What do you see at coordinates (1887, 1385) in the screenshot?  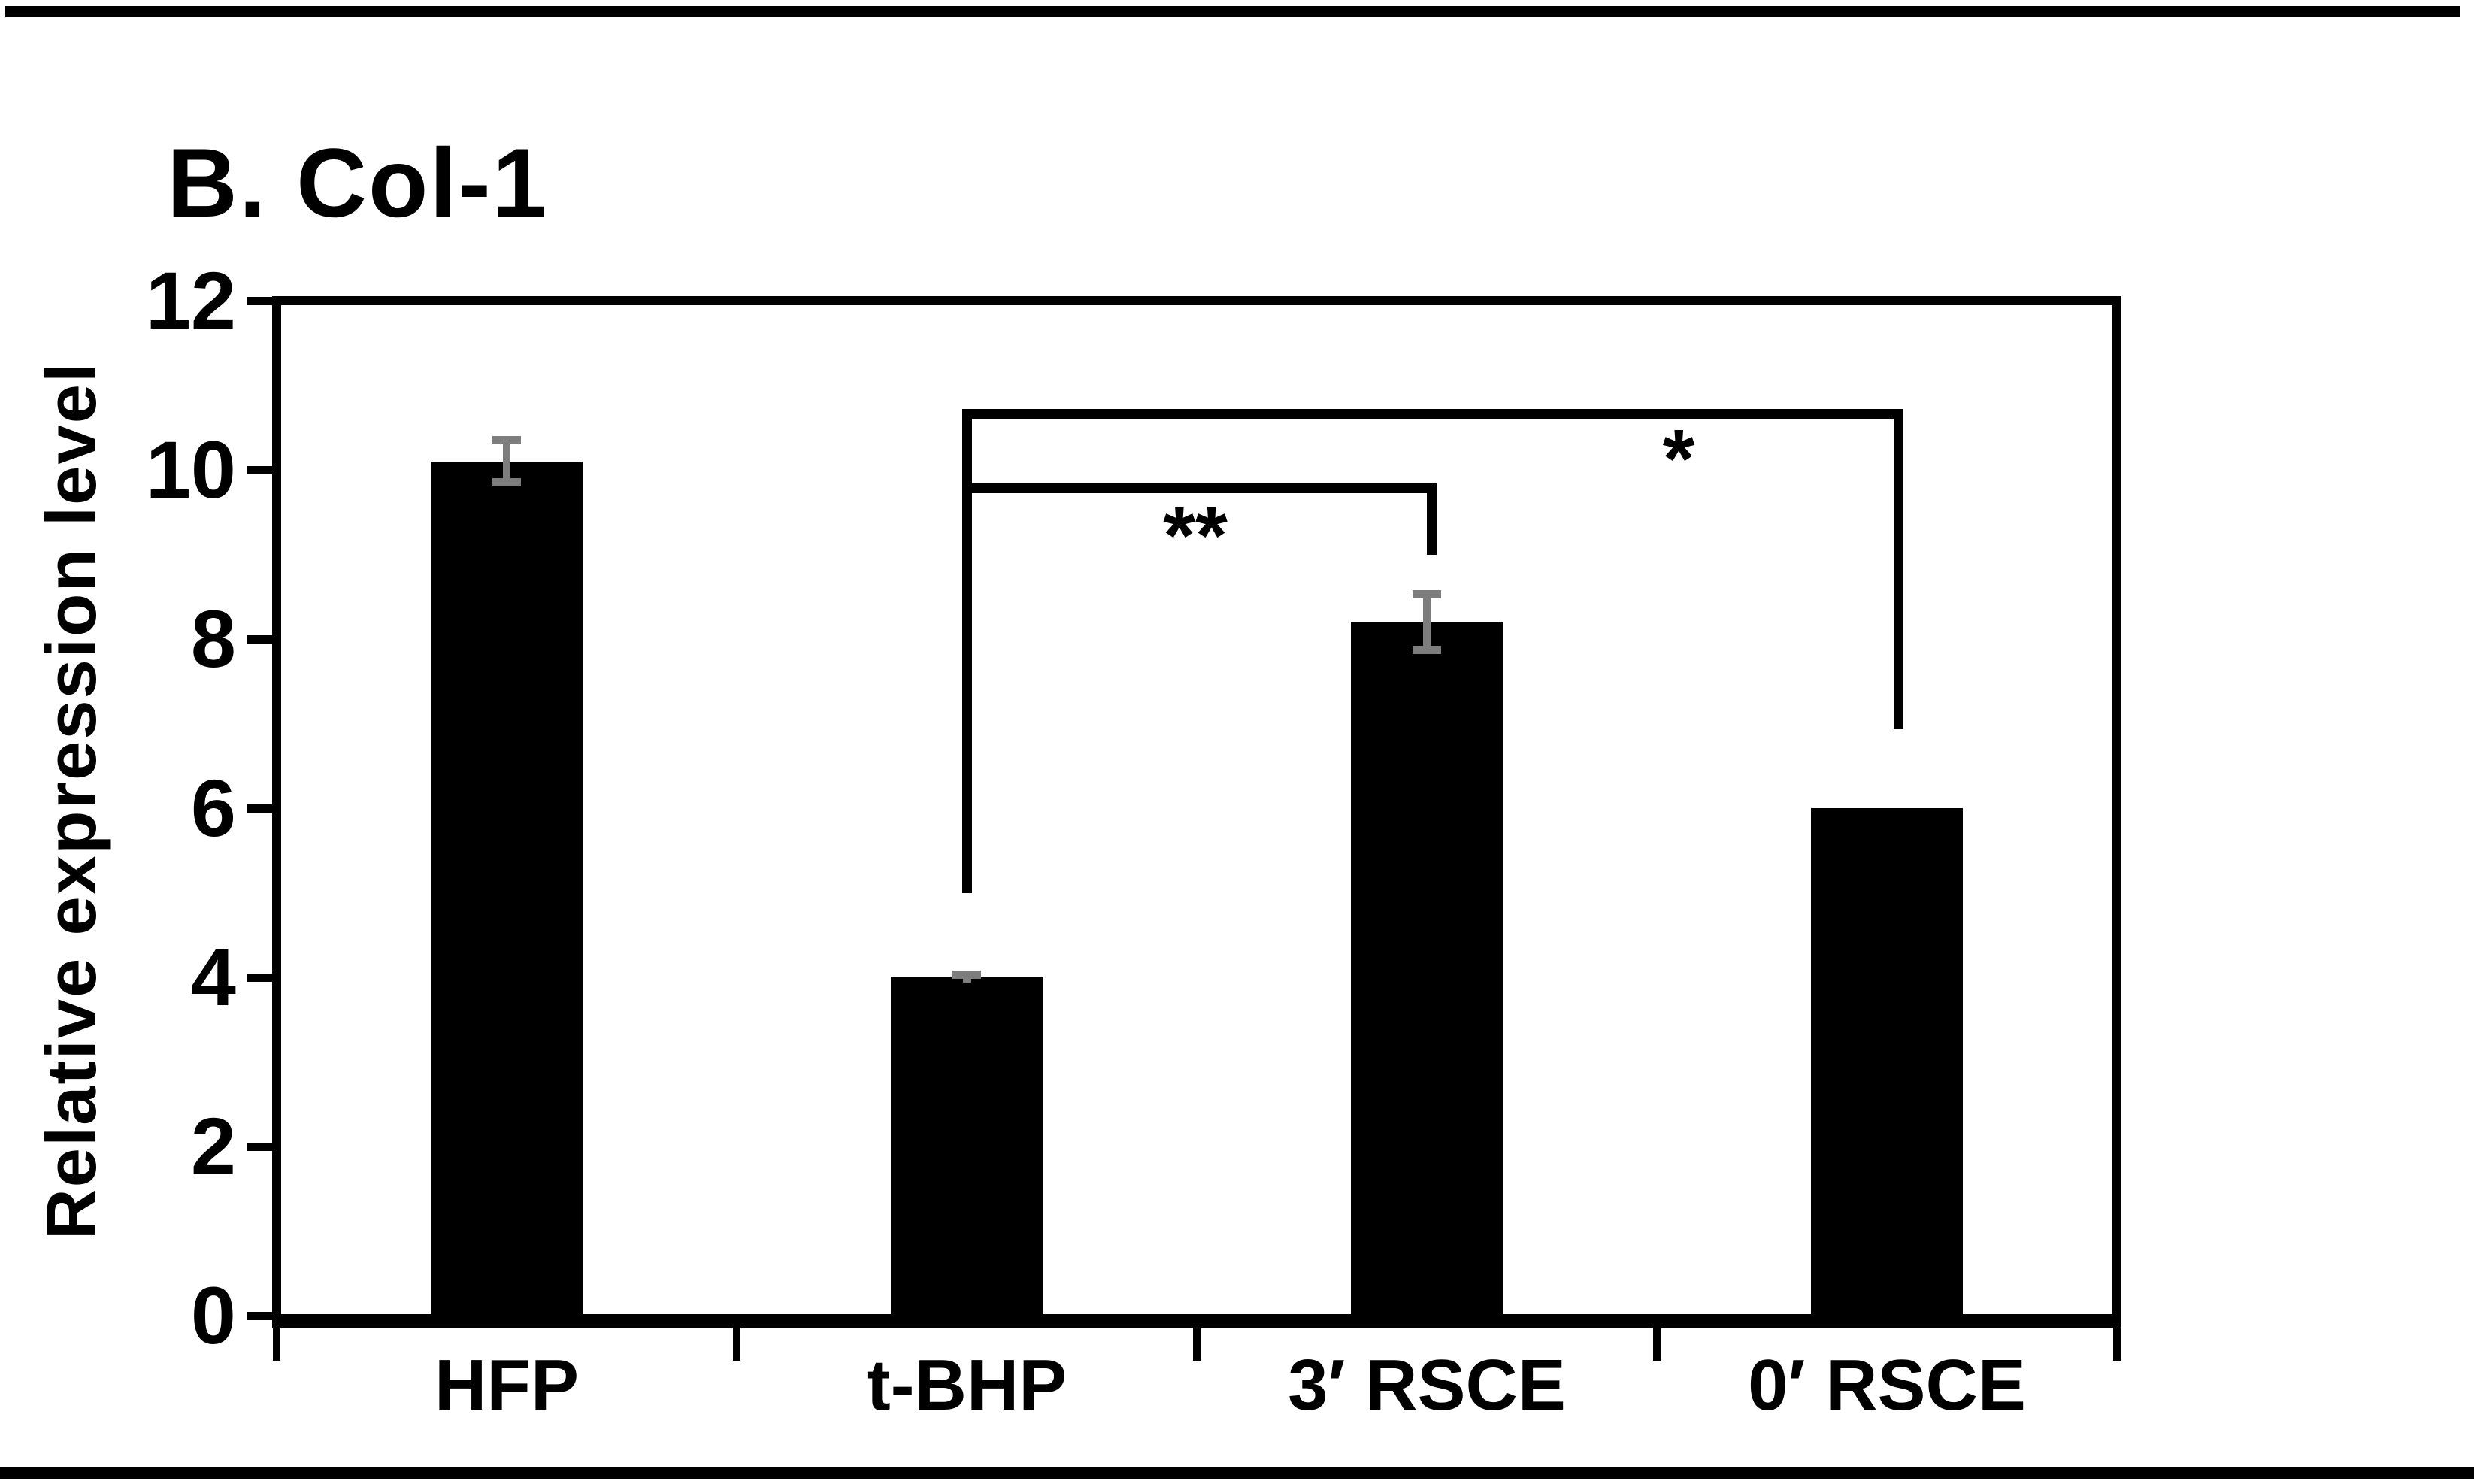 I see `x-category-label: 0′ RSCE` at bounding box center [1887, 1385].